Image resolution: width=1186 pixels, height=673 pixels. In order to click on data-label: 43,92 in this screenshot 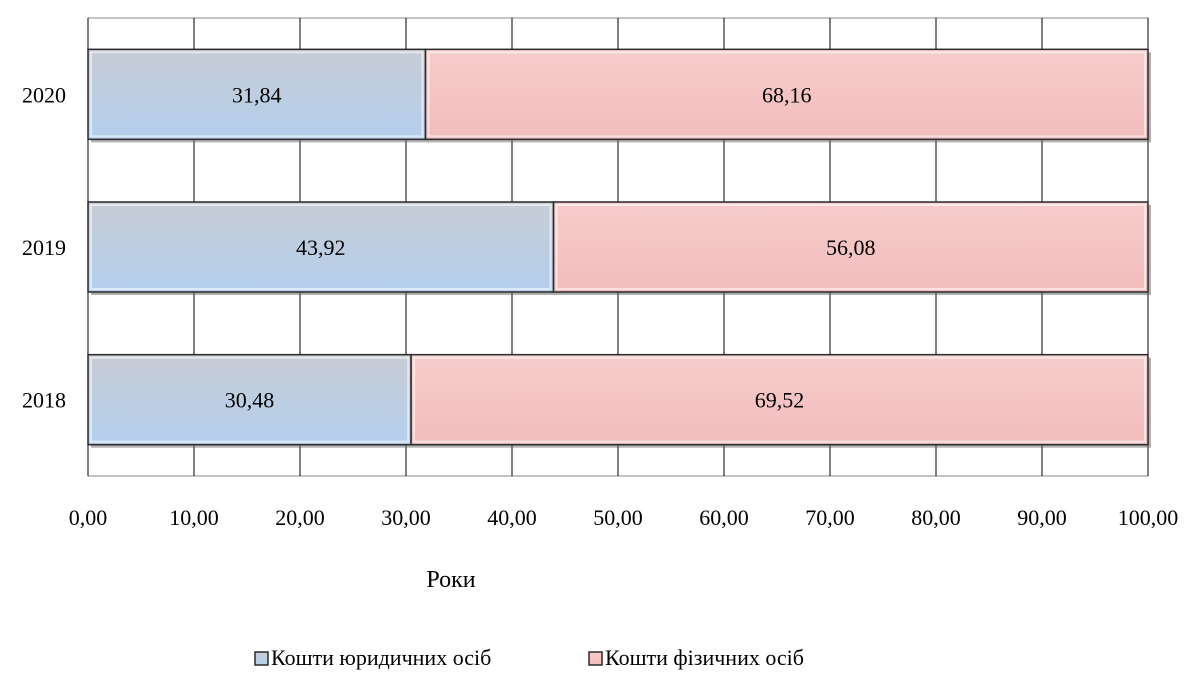, I will do `click(321, 247)`.